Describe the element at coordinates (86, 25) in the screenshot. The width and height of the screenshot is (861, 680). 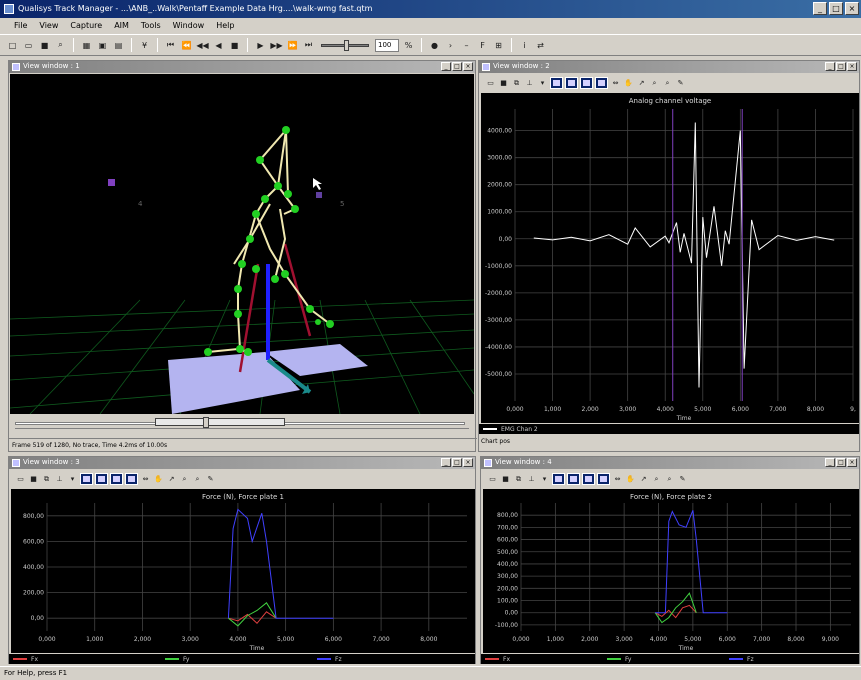
I see `menu-capture: Capture` at that location.